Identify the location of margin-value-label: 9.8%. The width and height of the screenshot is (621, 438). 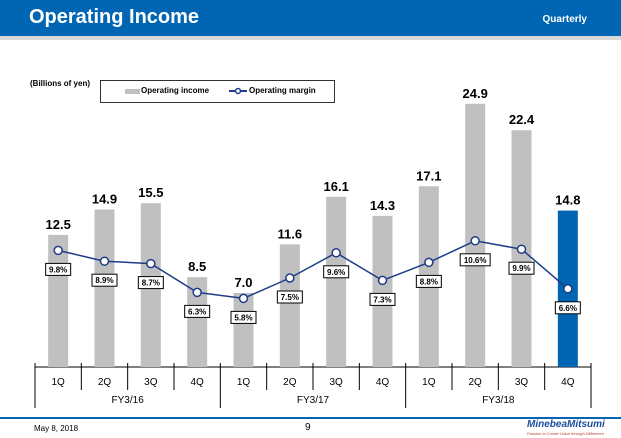
(58, 269).